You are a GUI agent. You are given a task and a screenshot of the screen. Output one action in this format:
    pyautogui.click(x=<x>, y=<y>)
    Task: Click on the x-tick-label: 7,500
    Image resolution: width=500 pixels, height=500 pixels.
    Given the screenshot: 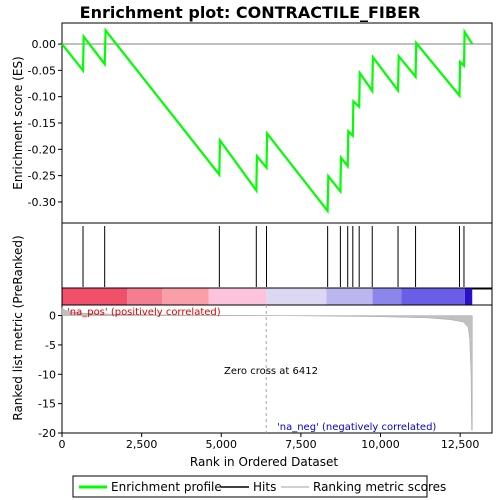 What is the action you would take?
    pyautogui.click(x=301, y=444)
    